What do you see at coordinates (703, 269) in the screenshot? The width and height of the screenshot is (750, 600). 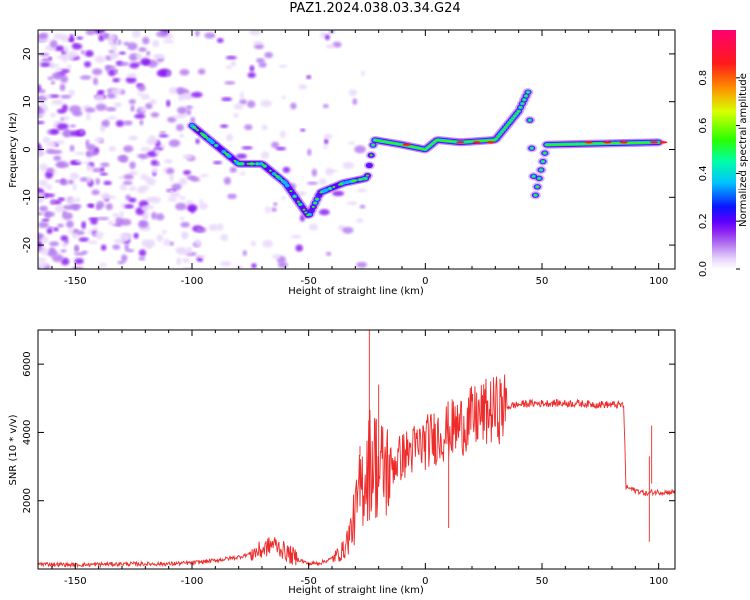 I see `colorbar-tick-label: 0.0` at bounding box center [703, 269].